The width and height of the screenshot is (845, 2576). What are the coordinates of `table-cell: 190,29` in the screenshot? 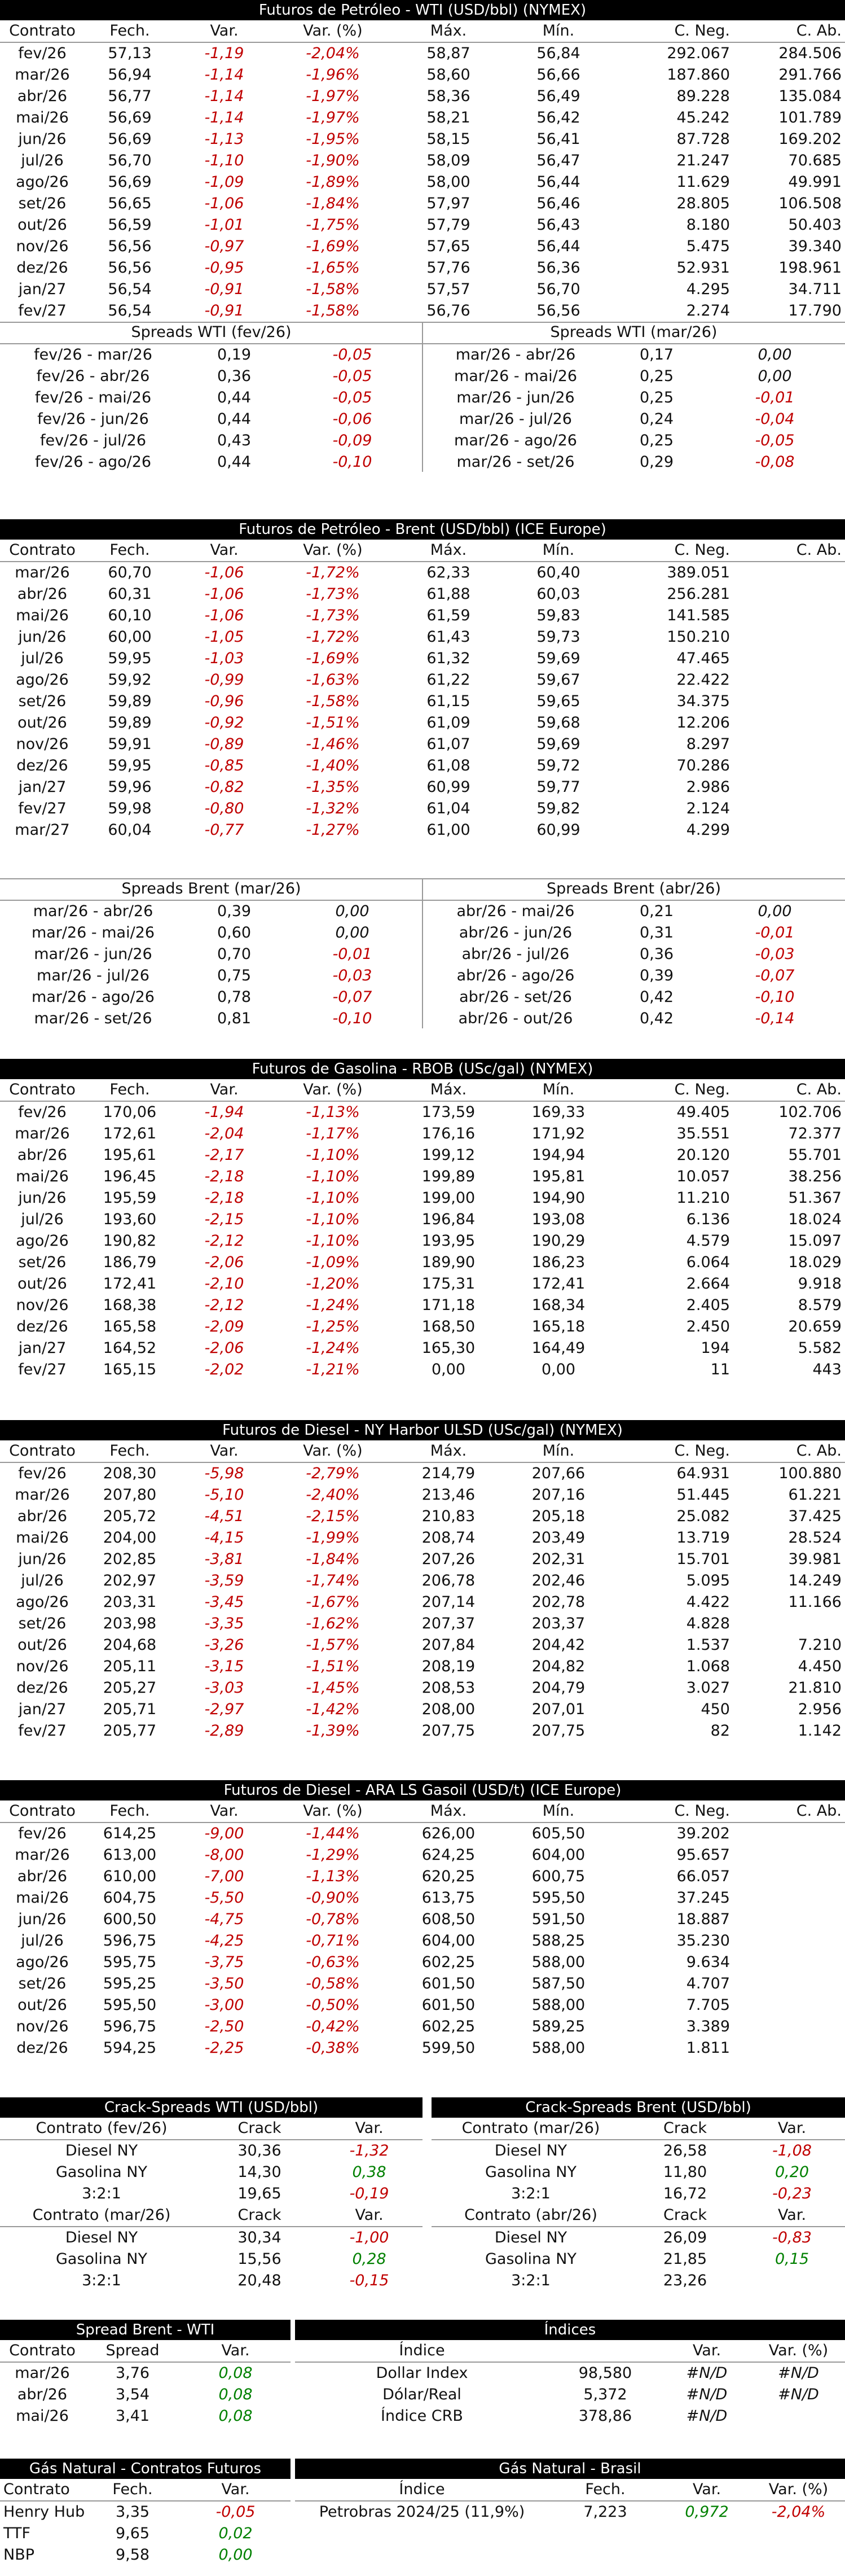 It's located at (558, 1241).